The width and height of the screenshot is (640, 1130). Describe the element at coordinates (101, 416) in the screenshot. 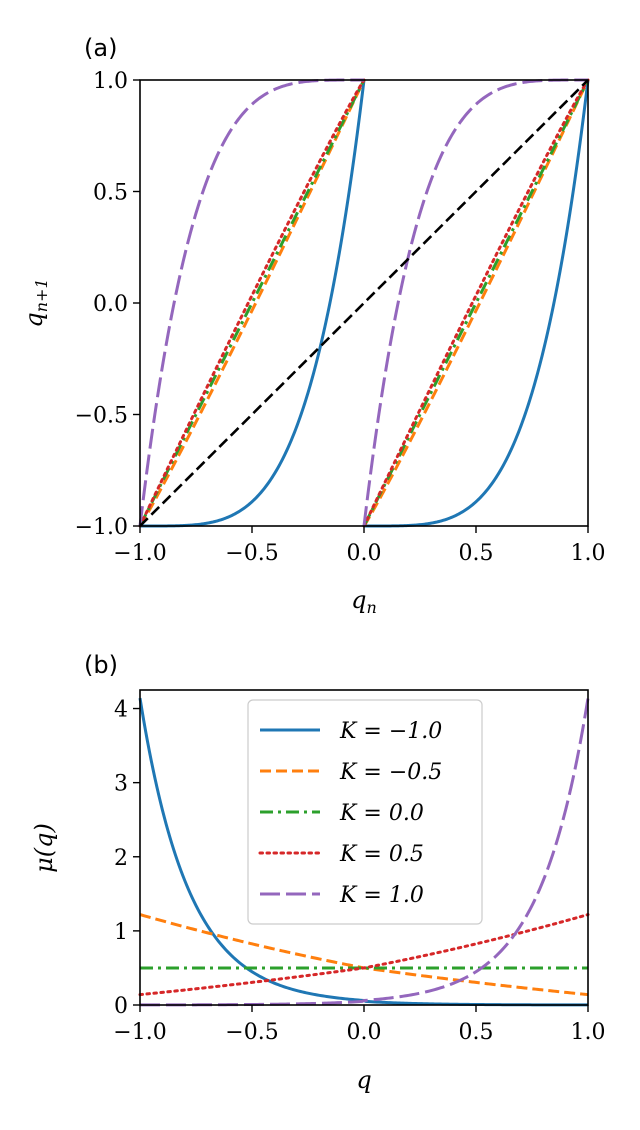

I see `panel-a-ytick-label: −0.5` at that location.